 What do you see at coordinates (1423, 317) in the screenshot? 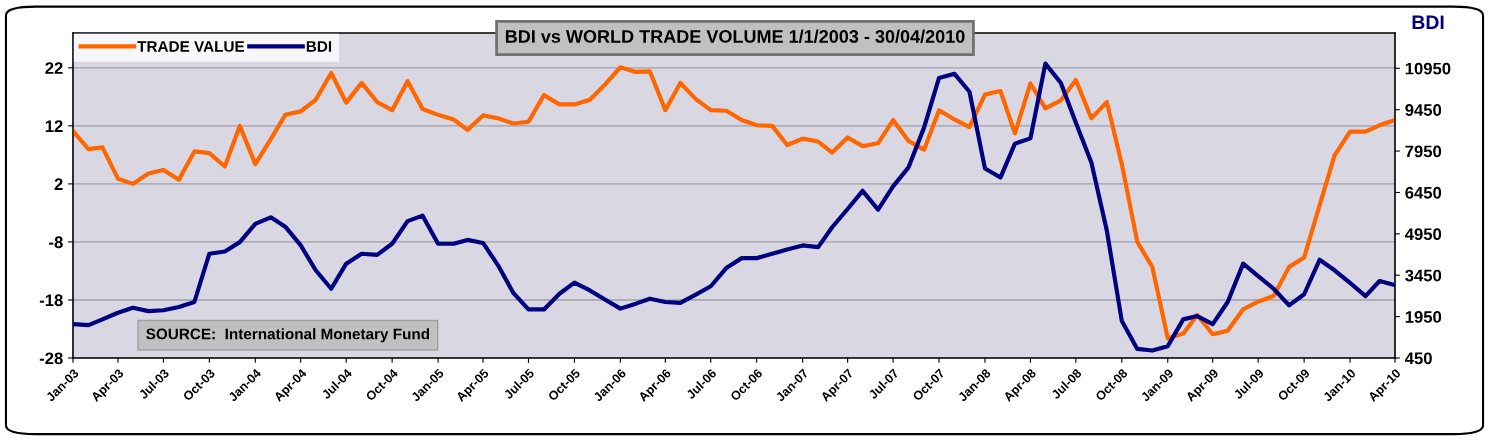
I see `y2-tick-label: 1950` at bounding box center [1423, 317].